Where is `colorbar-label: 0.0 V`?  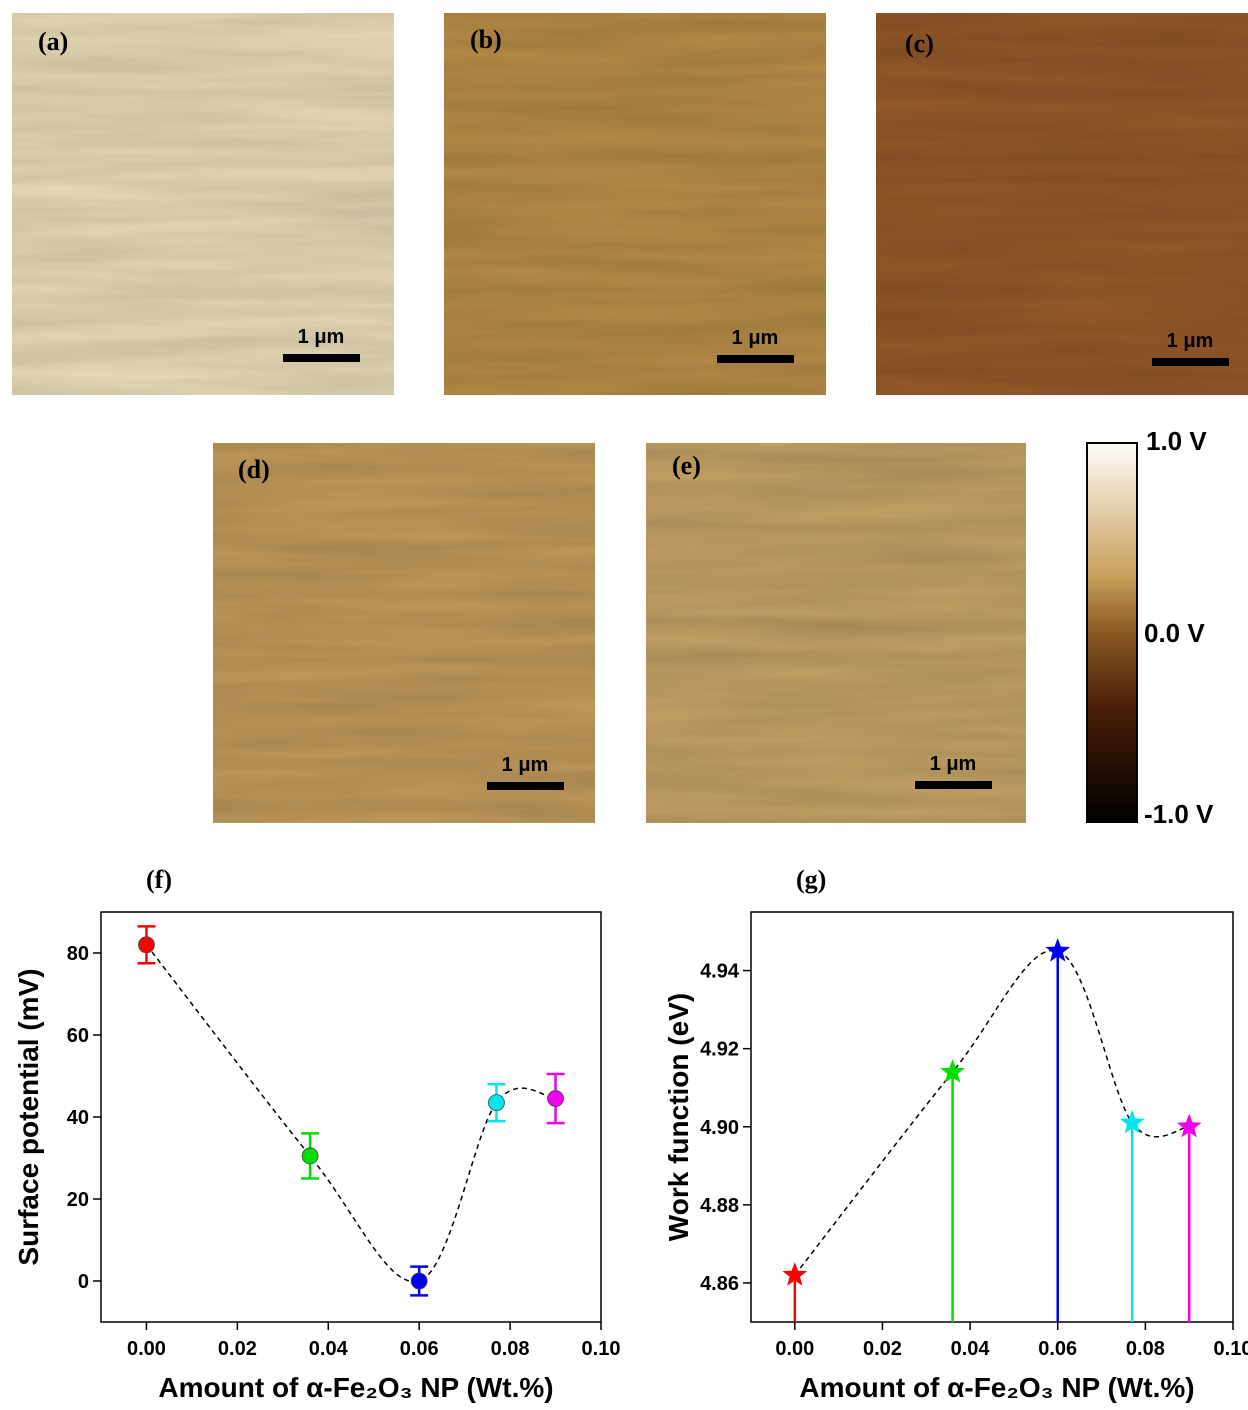 colorbar-label: 0.0 V is located at coordinates (1174, 633).